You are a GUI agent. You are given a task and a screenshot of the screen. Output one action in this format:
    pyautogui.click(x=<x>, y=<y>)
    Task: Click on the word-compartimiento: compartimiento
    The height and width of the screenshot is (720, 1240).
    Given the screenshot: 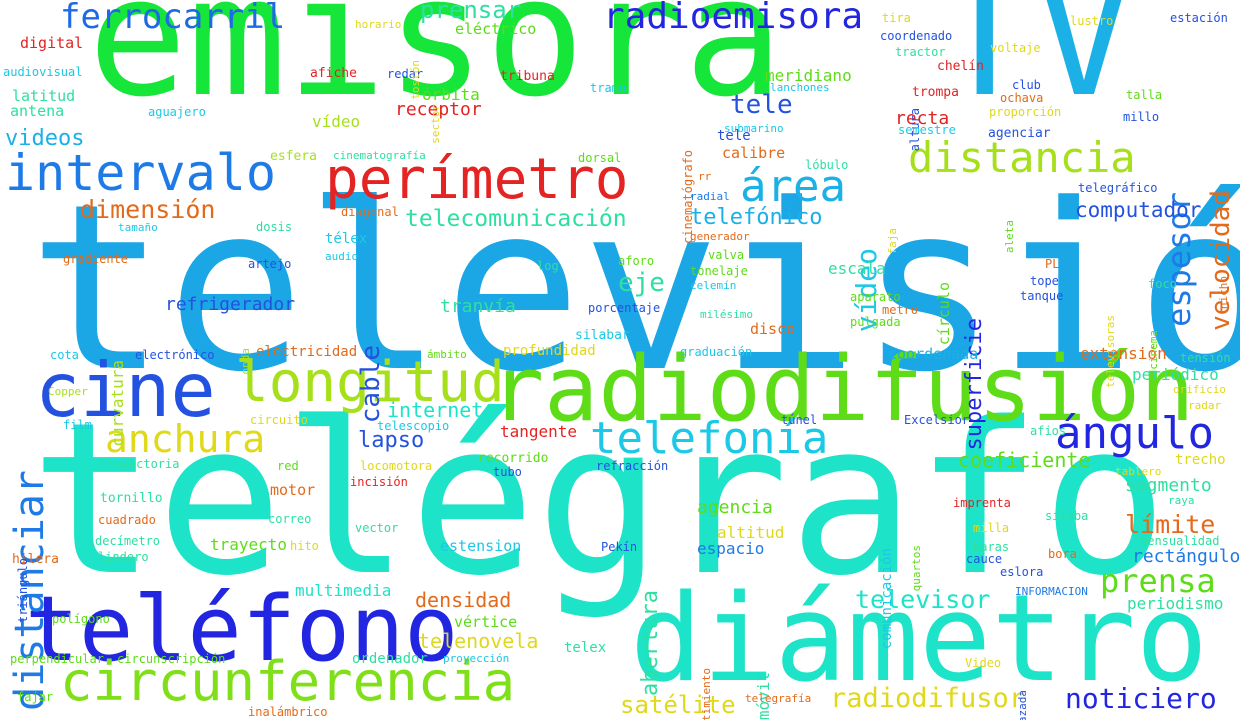 What is the action you would take?
    pyautogui.click(x=706, y=694)
    